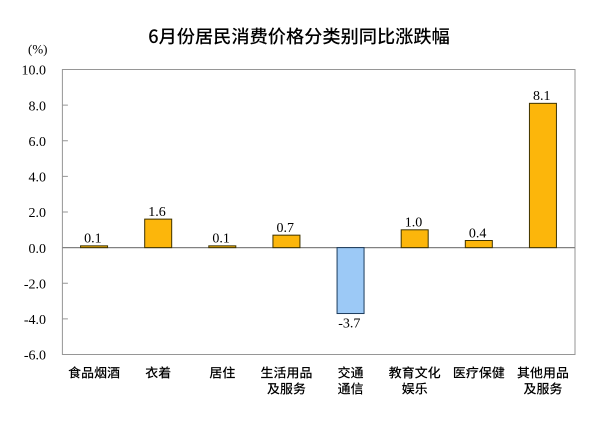 The width and height of the screenshot is (600, 431). What do you see at coordinates (34, 71) in the screenshot?
I see `svg-text: 10.0` at bounding box center [34, 71].